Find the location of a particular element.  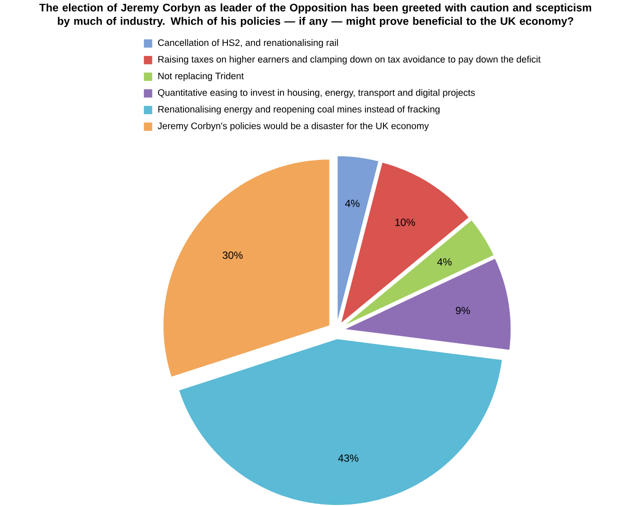

legend-label: Not replacing Trident is located at coordinates (201, 77).